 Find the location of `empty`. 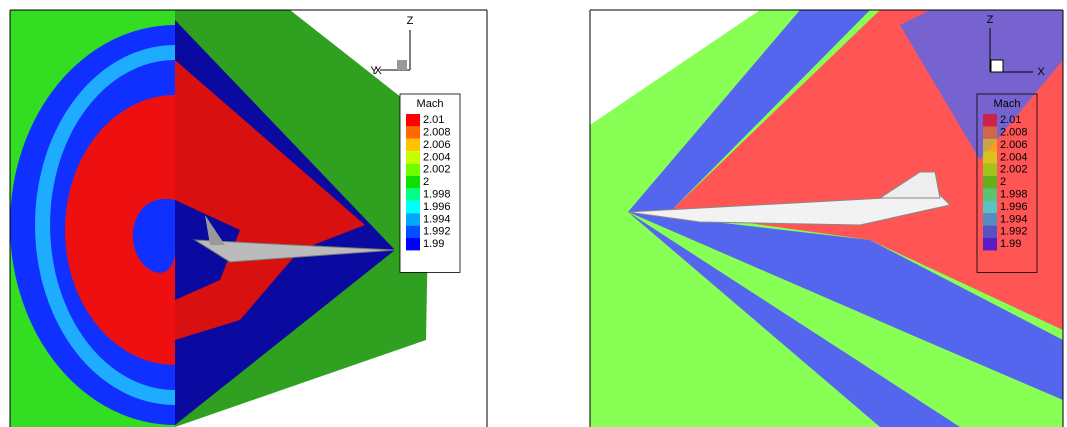

empty is located at coordinates (675, 67).